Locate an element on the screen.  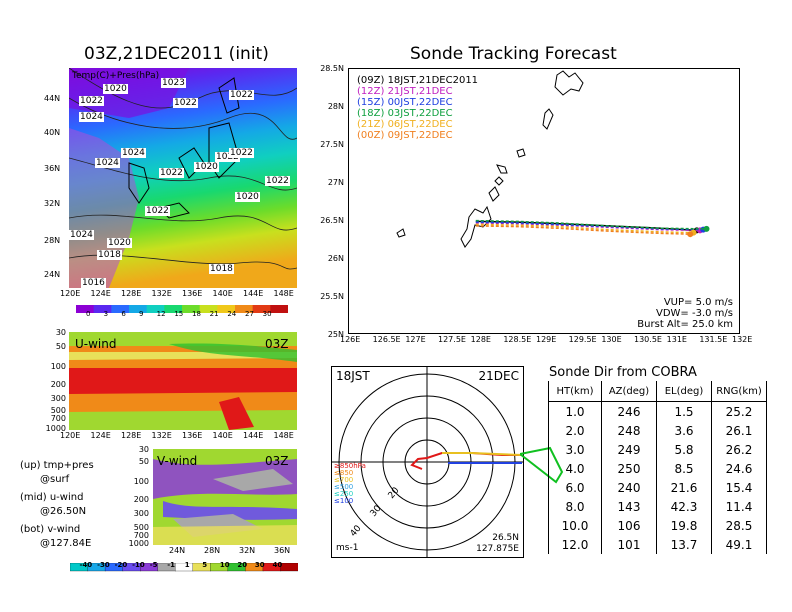
surface-colorbar-label: 3 is located at coordinates (106, 314).